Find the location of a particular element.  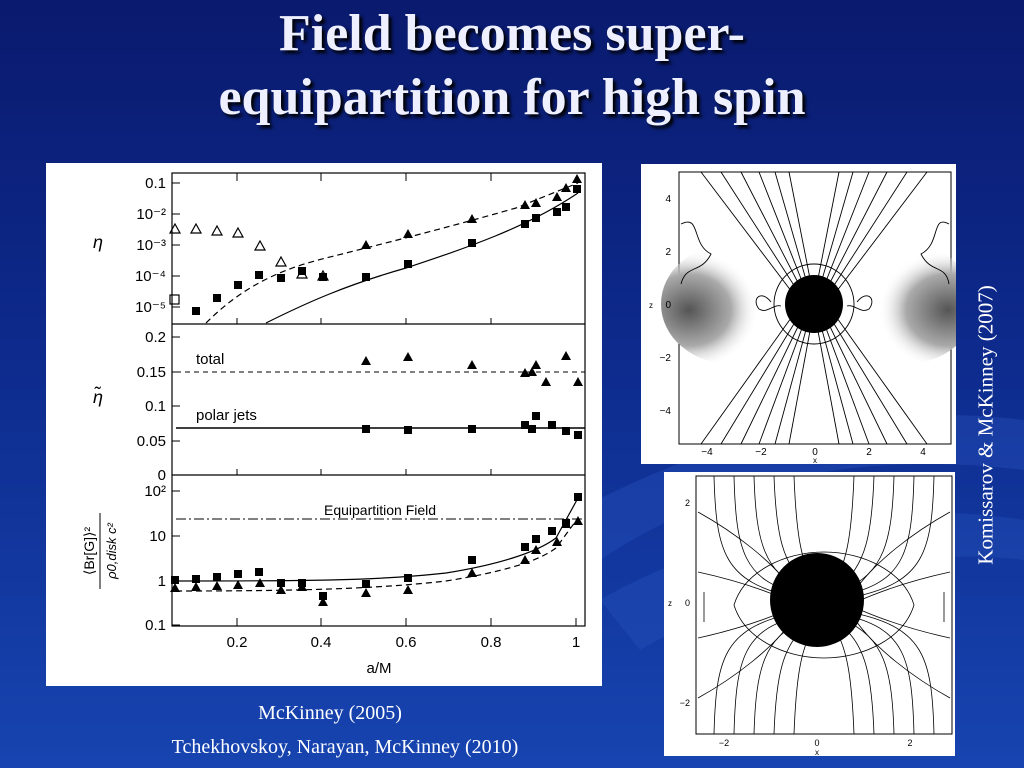

bot-panel-marks: Equipartition Field is located at coordinates (377, 549).